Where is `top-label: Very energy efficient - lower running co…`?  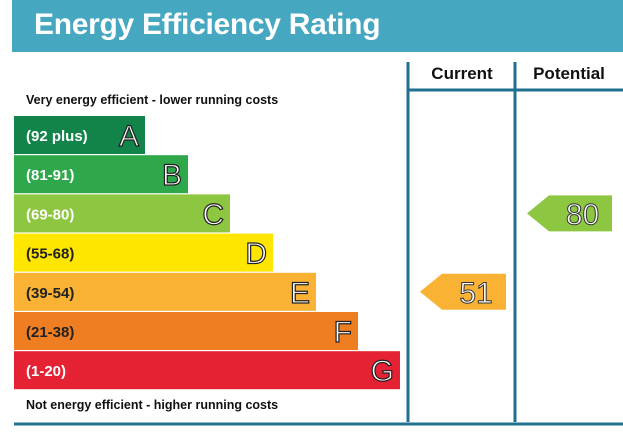 top-label: Very energy efficient - lower running co… is located at coordinates (152, 100).